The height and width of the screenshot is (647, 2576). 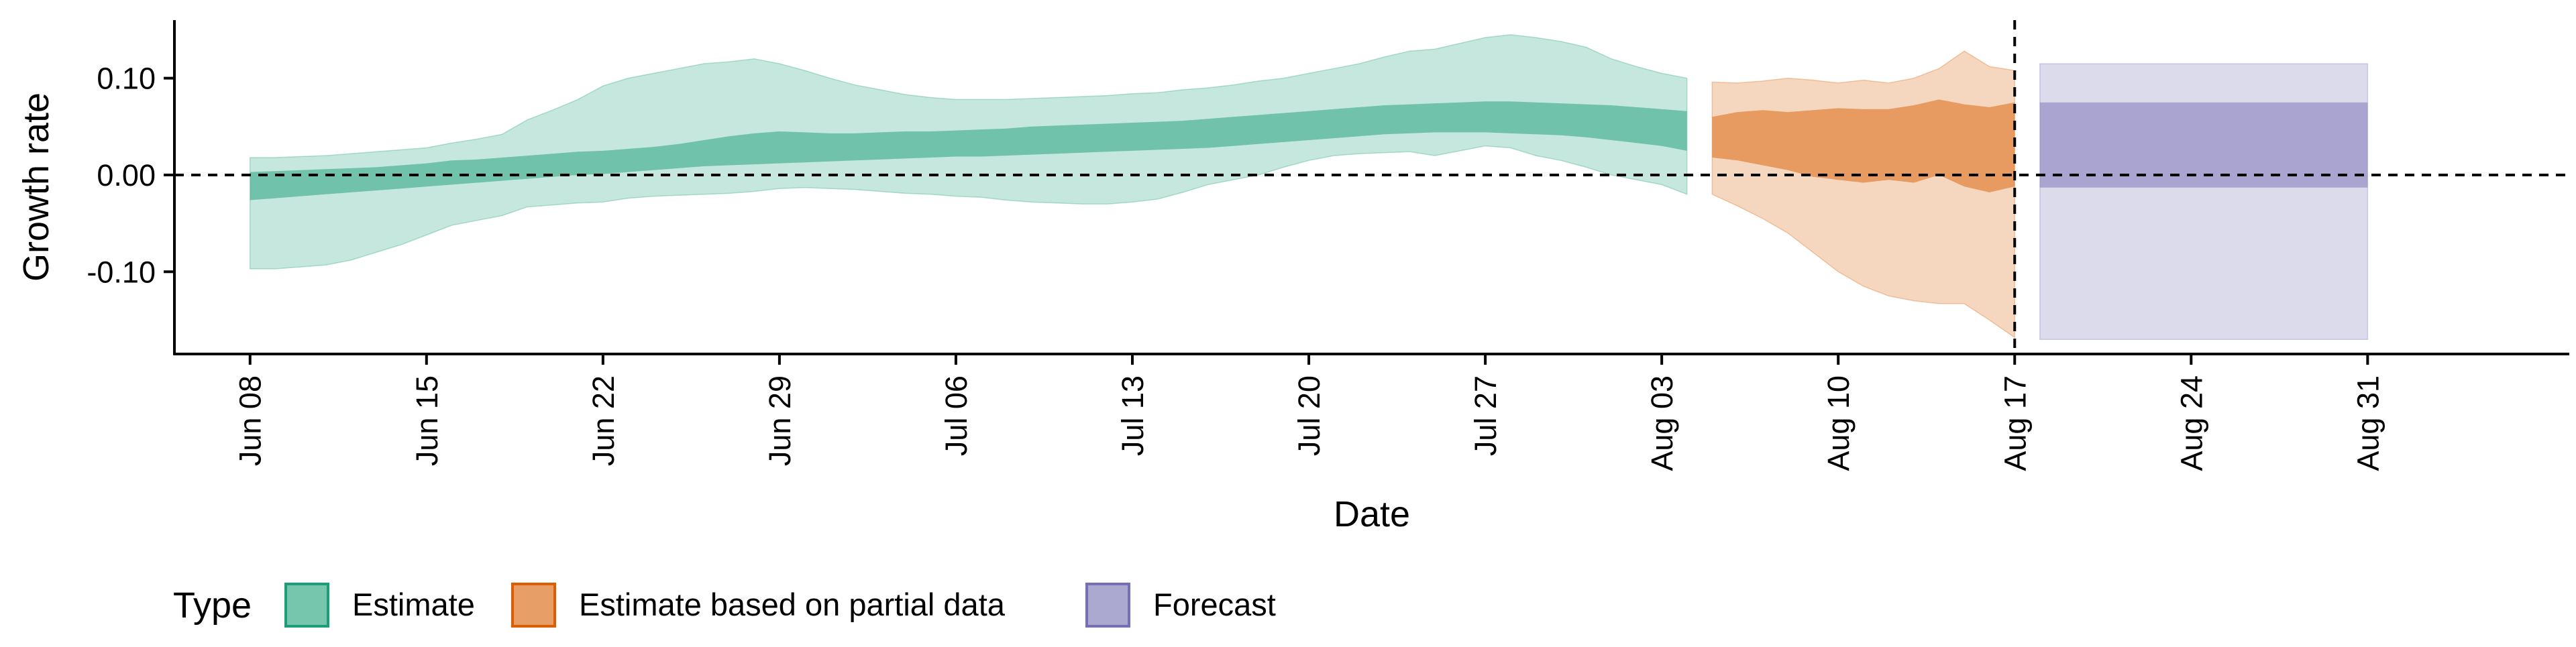 What do you see at coordinates (212, 605) in the screenshot?
I see `legend-title: Type` at bounding box center [212, 605].